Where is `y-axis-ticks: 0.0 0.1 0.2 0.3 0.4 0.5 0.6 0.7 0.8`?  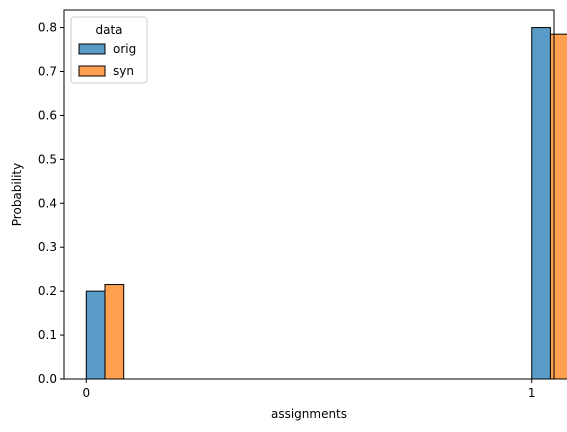
y-axis-ticks: 0.0 0.1 0.2 0.3 0.4 0.5 0.6 0.7 0.8 is located at coordinates (51, 203).